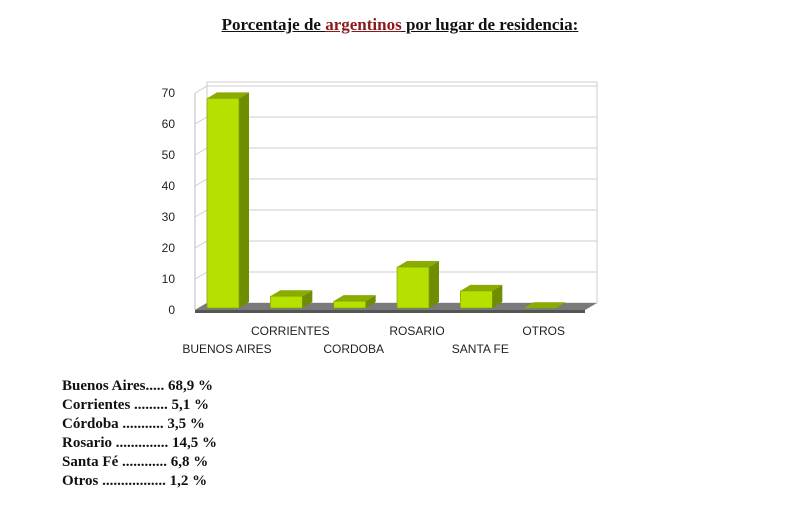 This screenshot has height=509, width=800. Describe the element at coordinates (363, 24) in the screenshot. I see `title-highlight: argentinos` at that location.